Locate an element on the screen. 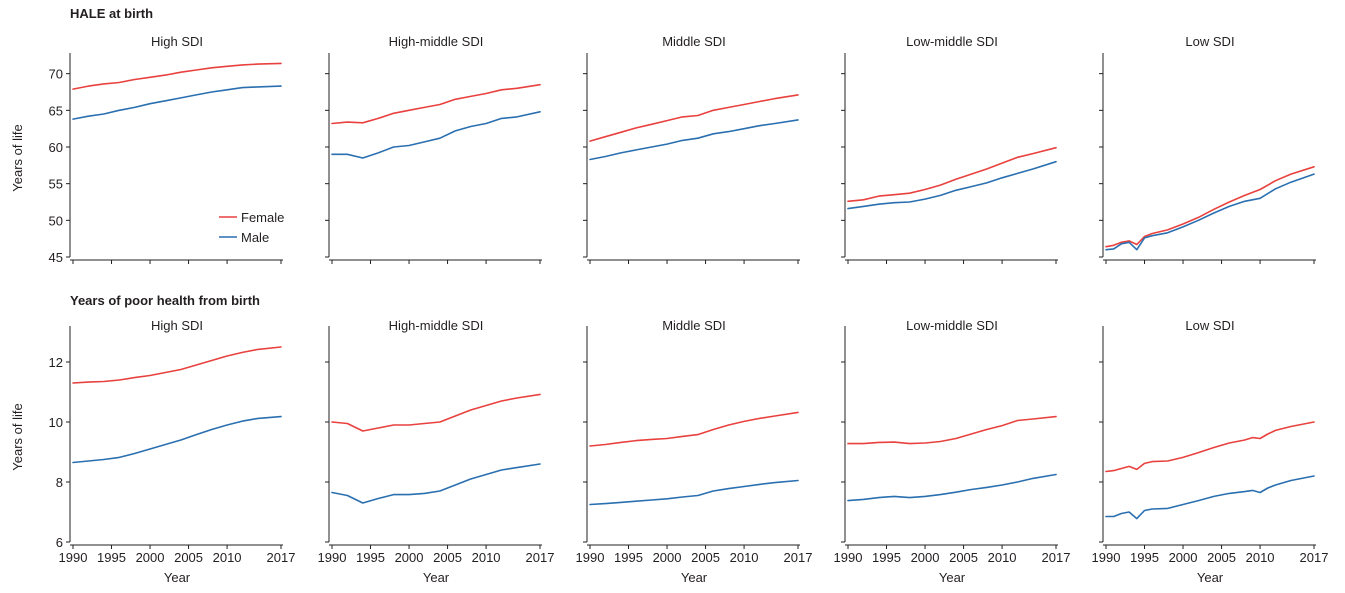  panel-hale-low-middle-sdi: Low-middle SDI is located at coordinates (949, 149).